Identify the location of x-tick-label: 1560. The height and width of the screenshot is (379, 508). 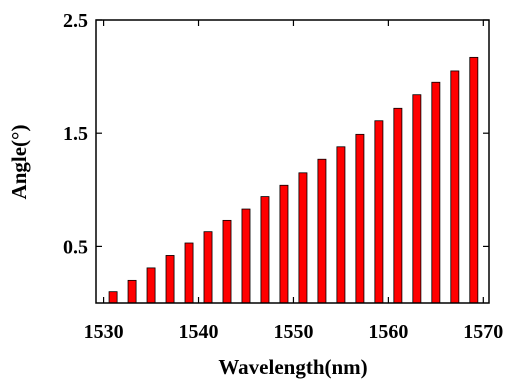
(388, 332).